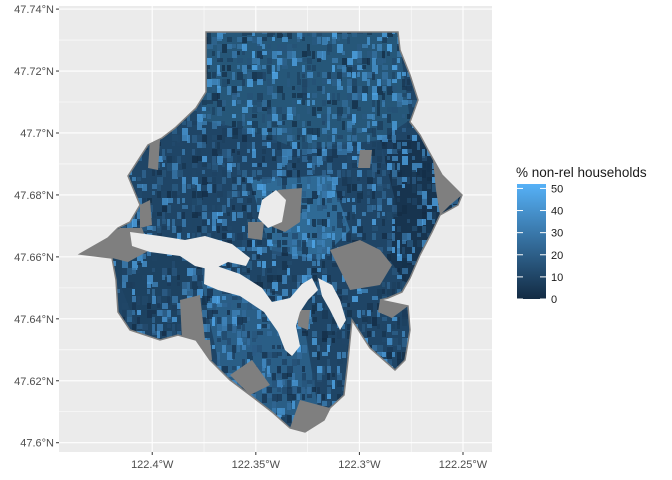 The width and height of the screenshot is (672, 480). I want to click on ship-canal-water, so click(190, 251).